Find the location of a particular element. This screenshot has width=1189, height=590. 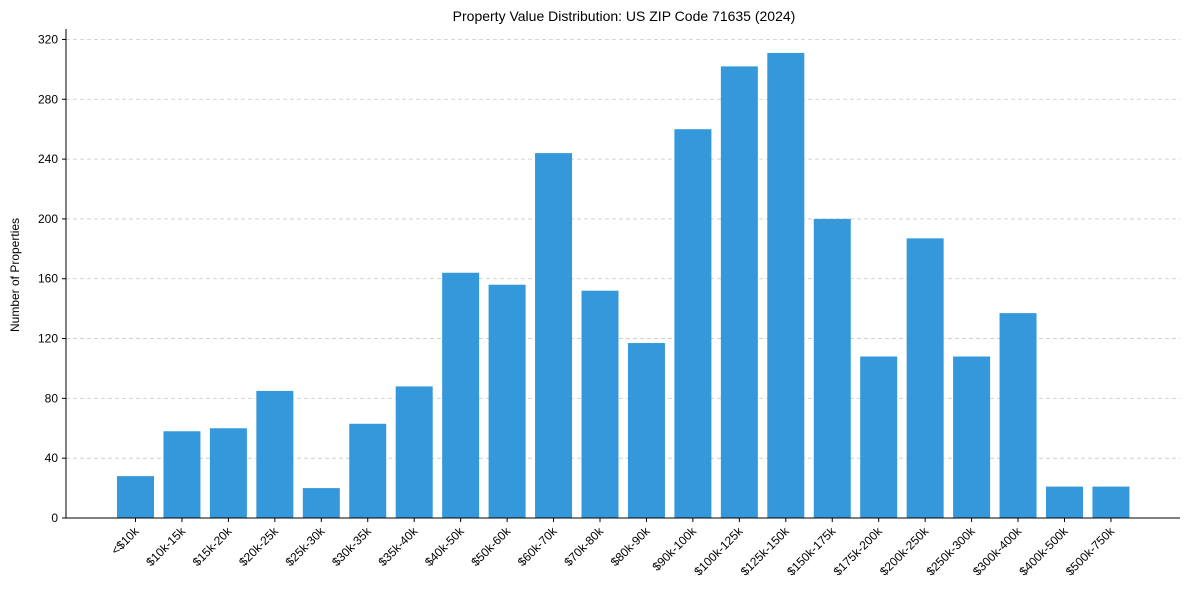

x-tick-label: $250k-300k is located at coordinates (950, 551).